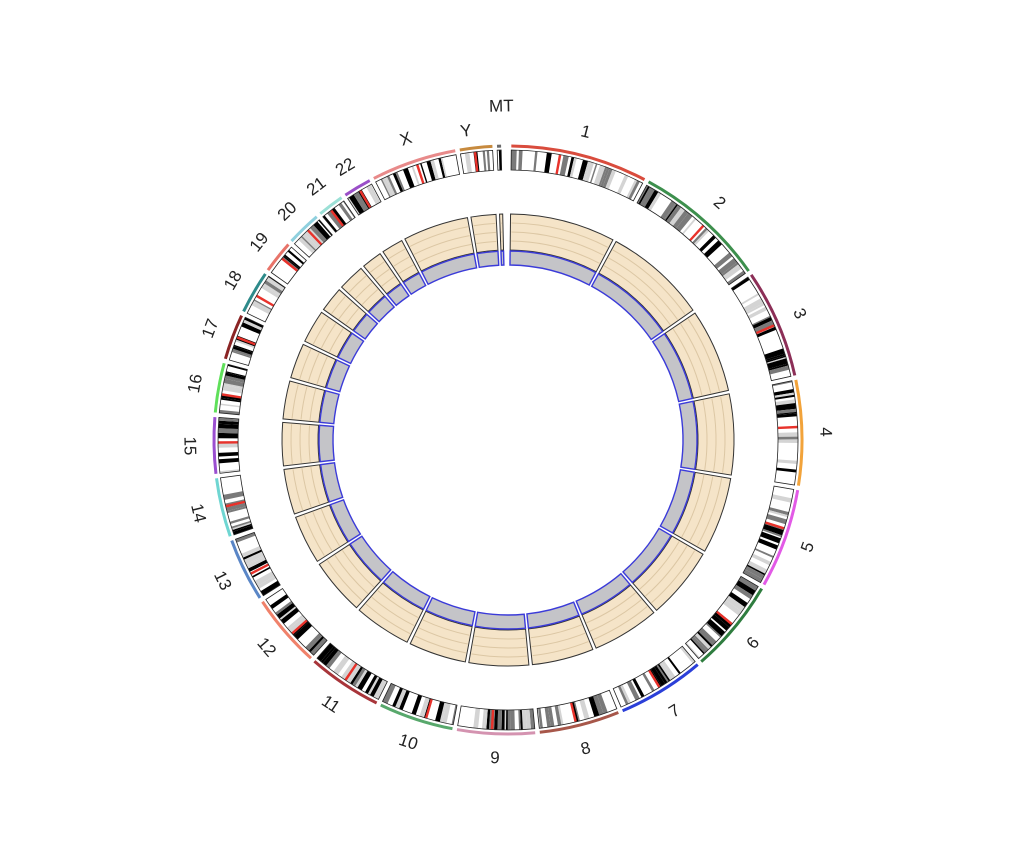  I want to click on chromosome-label-21: 21, so click(316, 186).